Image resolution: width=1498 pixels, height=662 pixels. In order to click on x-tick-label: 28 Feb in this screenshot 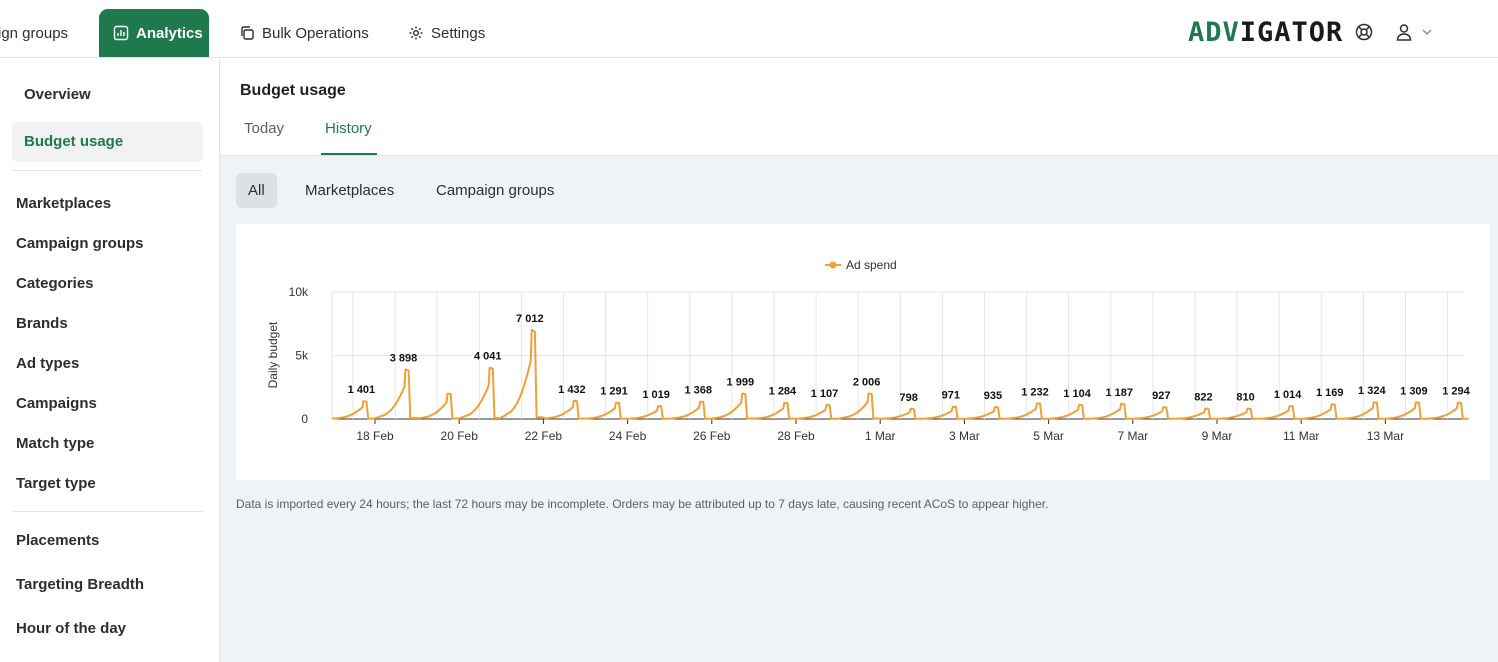, I will do `click(796, 436)`.